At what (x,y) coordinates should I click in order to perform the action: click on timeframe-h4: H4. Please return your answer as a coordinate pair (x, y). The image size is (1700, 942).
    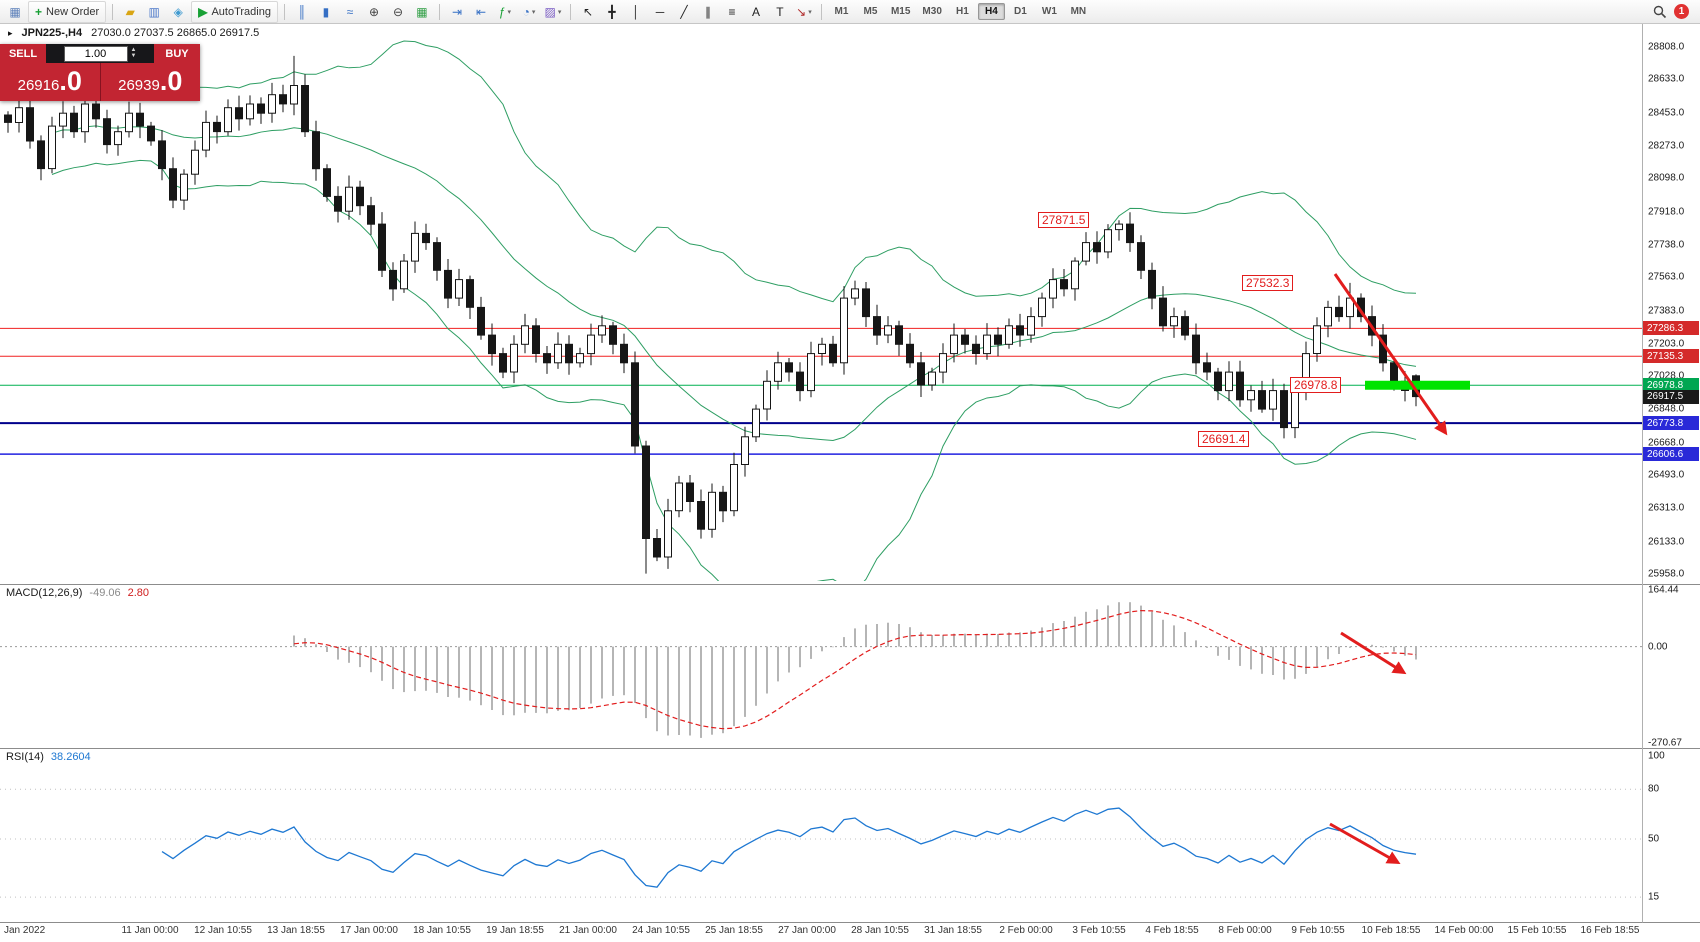
    Looking at the image, I should click on (991, 11).